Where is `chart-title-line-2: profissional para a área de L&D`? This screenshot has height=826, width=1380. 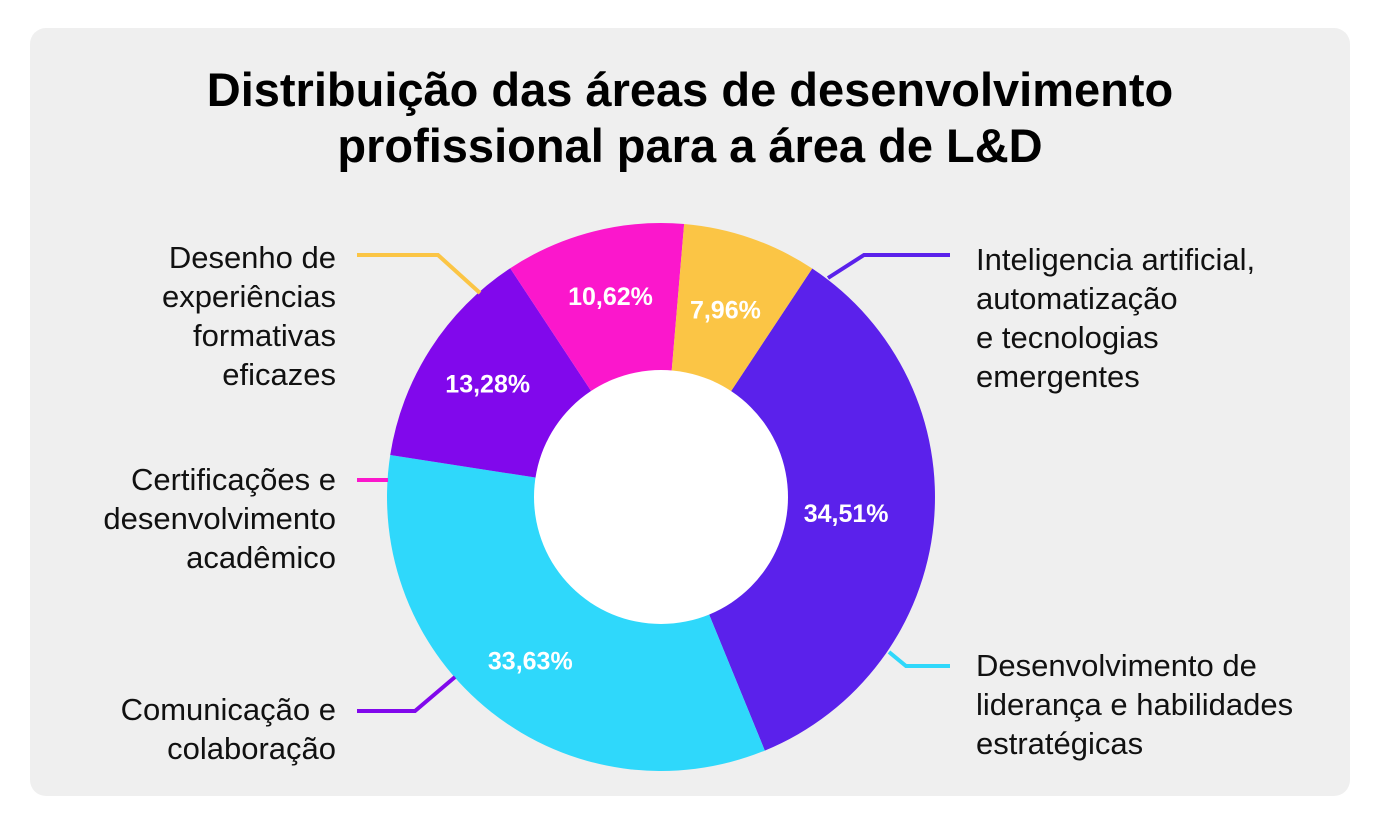 chart-title-line-2: profissional para a área de L&D is located at coordinates (690, 145).